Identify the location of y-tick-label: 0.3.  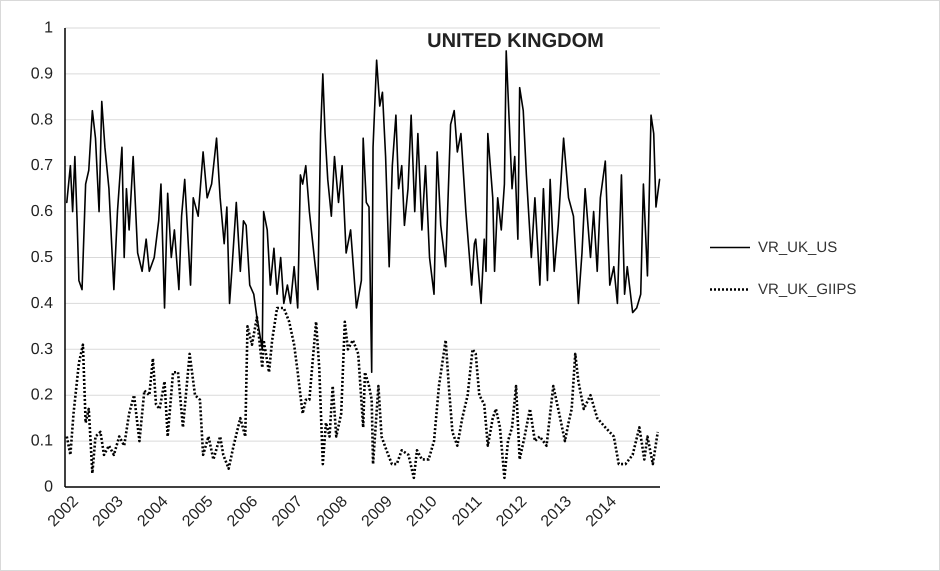
(42, 349).